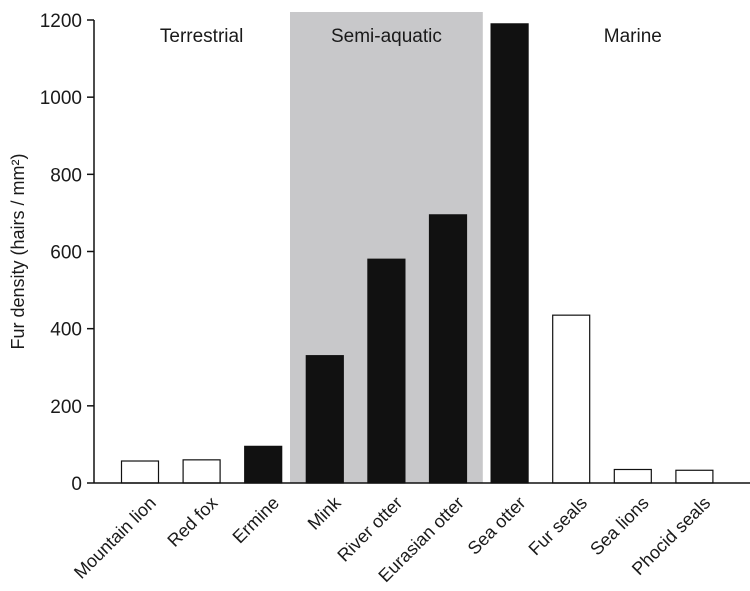 The image size is (750, 591). What do you see at coordinates (325, 513) in the screenshot?
I see `x-tick-label-mink: Mink` at bounding box center [325, 513].